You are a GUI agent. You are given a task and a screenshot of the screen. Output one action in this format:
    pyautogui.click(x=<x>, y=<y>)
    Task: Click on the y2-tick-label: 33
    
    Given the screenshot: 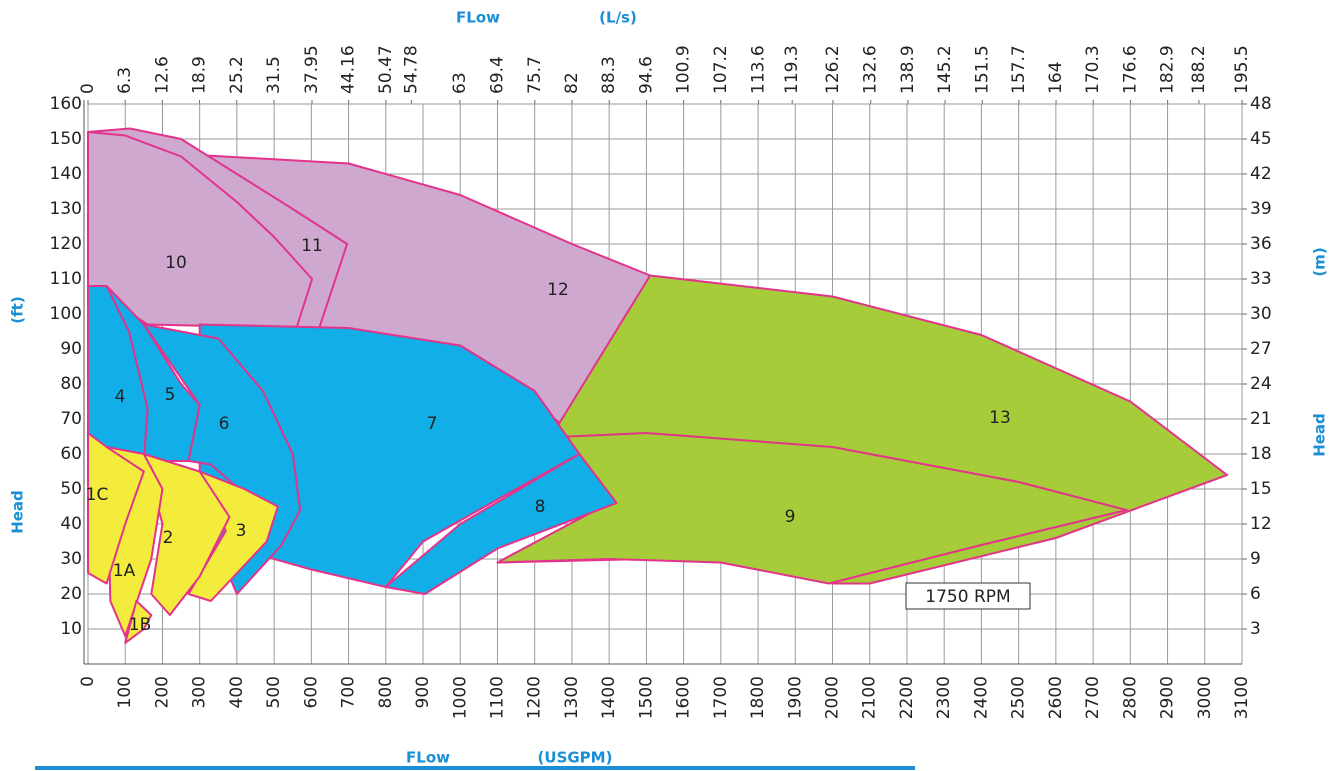 What is the action you would take?
    pyautogui.click(x=1261, y=279)
    